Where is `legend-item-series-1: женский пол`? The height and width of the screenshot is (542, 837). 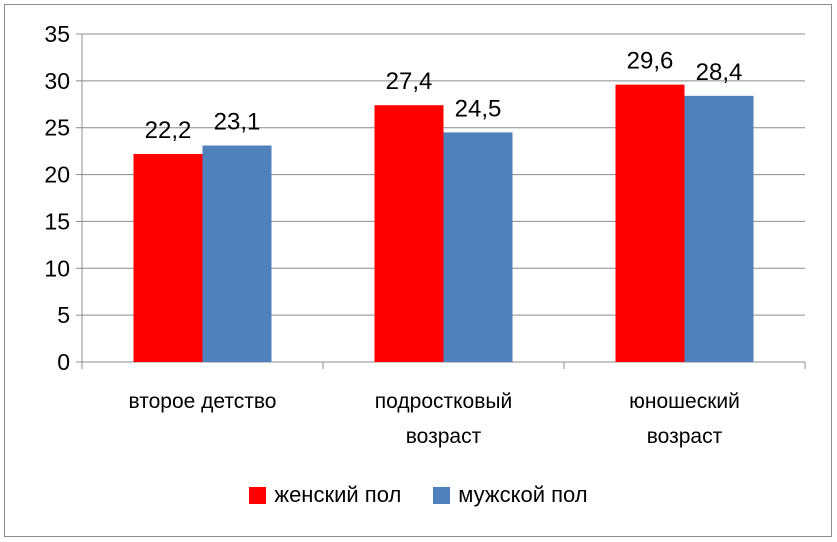 legend-item-series-1: женский пол is located at coordinates (325, 495).